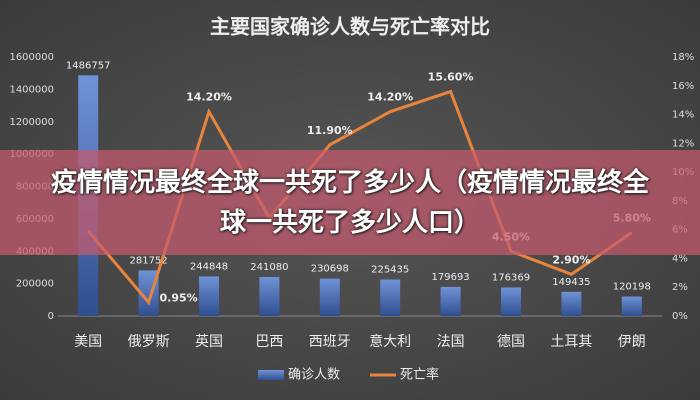  Describe the element at coordinates (330, 130) in the screenshot. I see `line-value-label: 11.90%` at that location.